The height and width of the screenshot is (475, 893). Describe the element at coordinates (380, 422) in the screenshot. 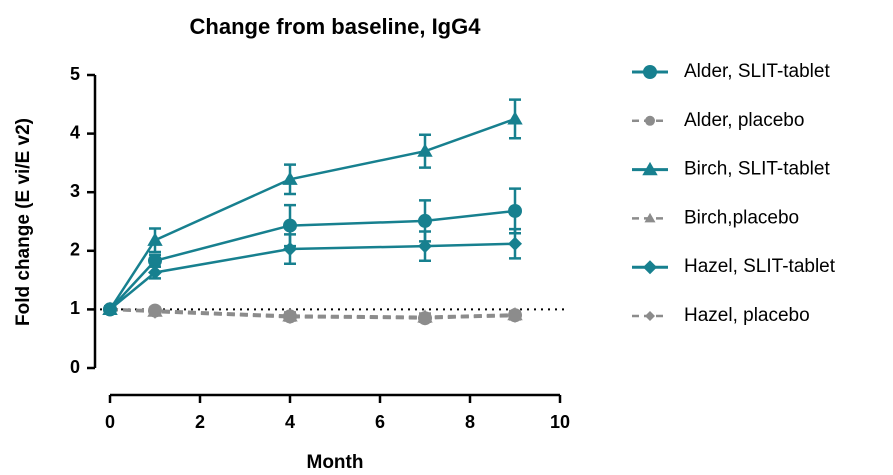

I see `x-tick-label: 6` at that location.